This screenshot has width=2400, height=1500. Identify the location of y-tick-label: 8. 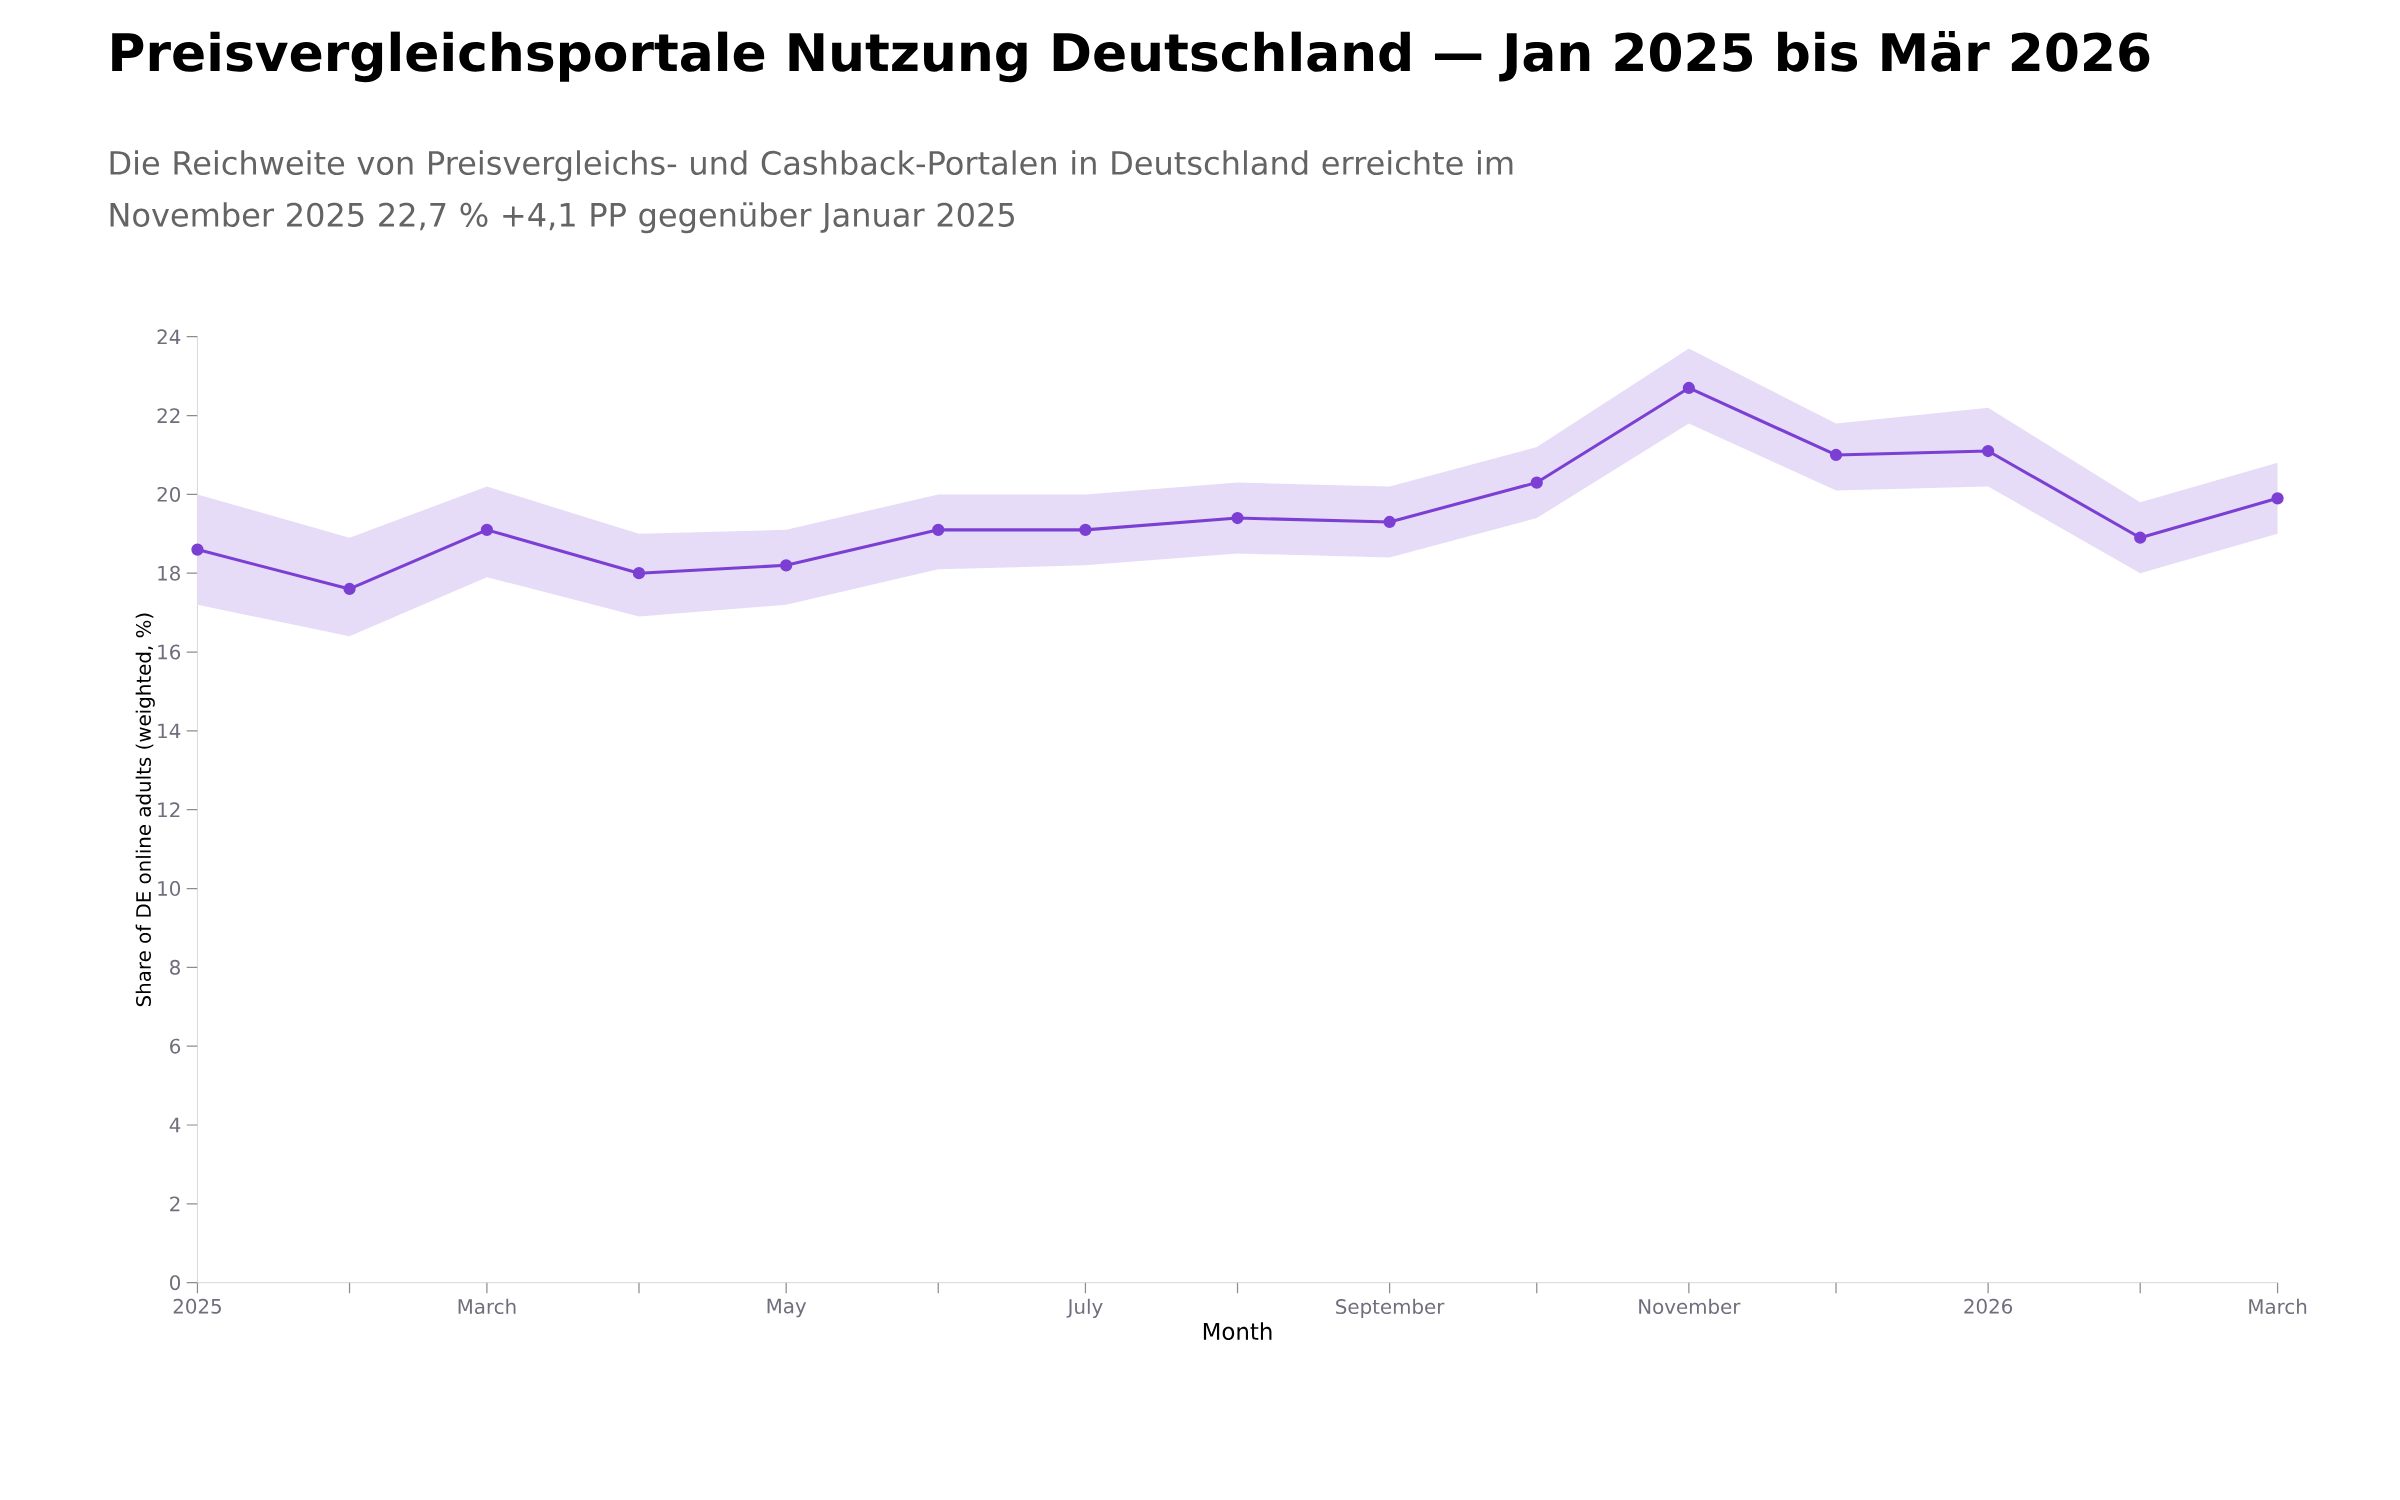
(175, 967).